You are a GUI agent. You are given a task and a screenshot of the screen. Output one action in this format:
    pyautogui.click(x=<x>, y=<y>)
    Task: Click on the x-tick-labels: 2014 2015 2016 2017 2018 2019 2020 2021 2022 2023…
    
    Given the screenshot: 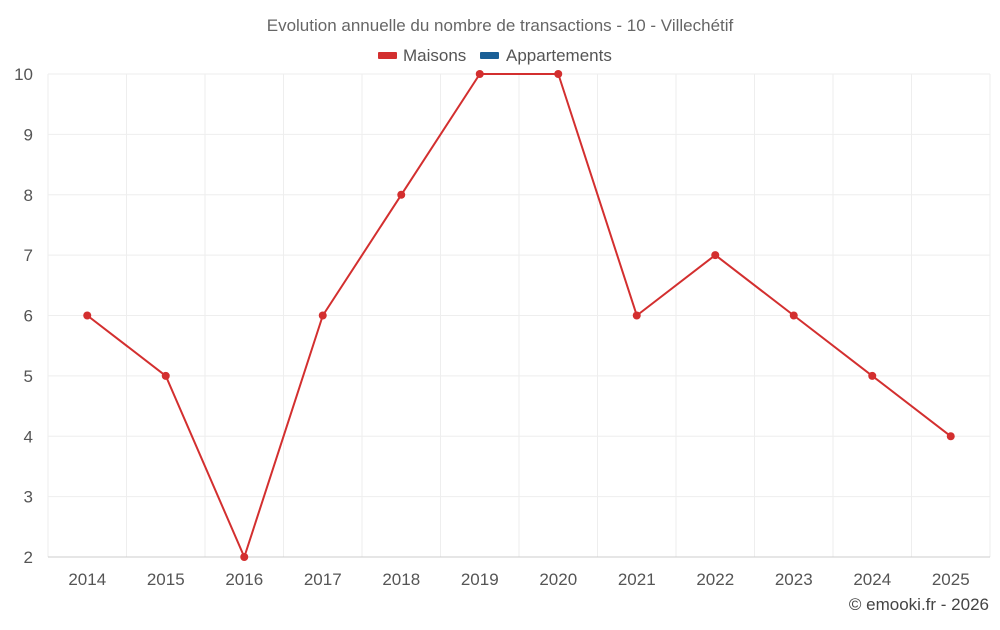 What is the action you would take?
    pyautogui.click(x=518, y=579)
    